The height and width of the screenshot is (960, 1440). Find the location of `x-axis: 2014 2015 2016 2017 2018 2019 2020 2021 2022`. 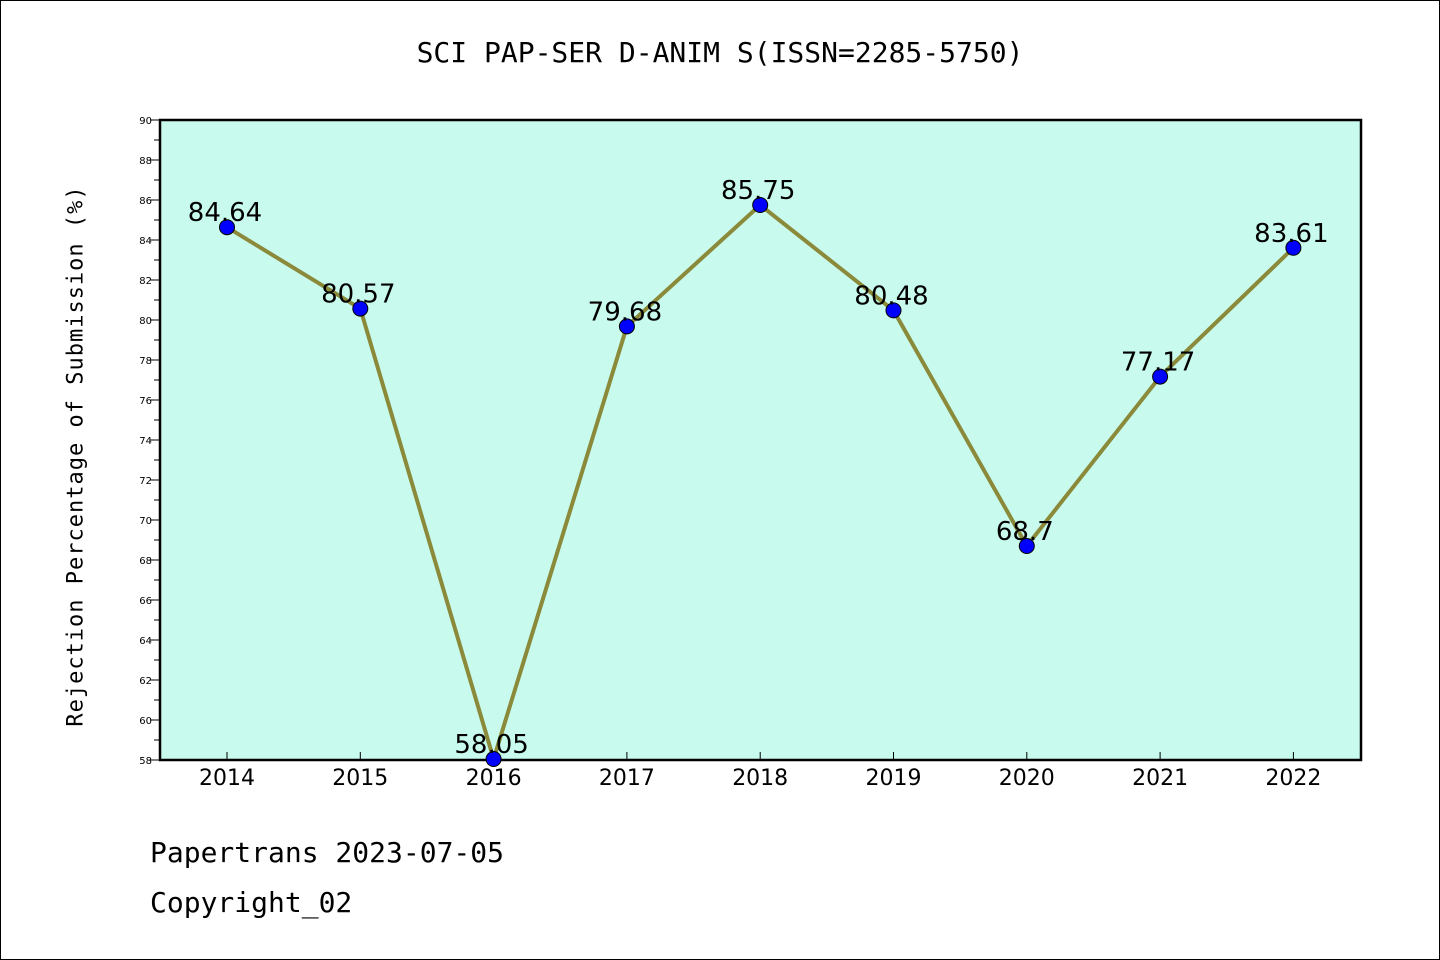

x-axis: 2014 2015 2016 2017 2018 2019 2020 2021 2022 is located at coordinates (760, 771).